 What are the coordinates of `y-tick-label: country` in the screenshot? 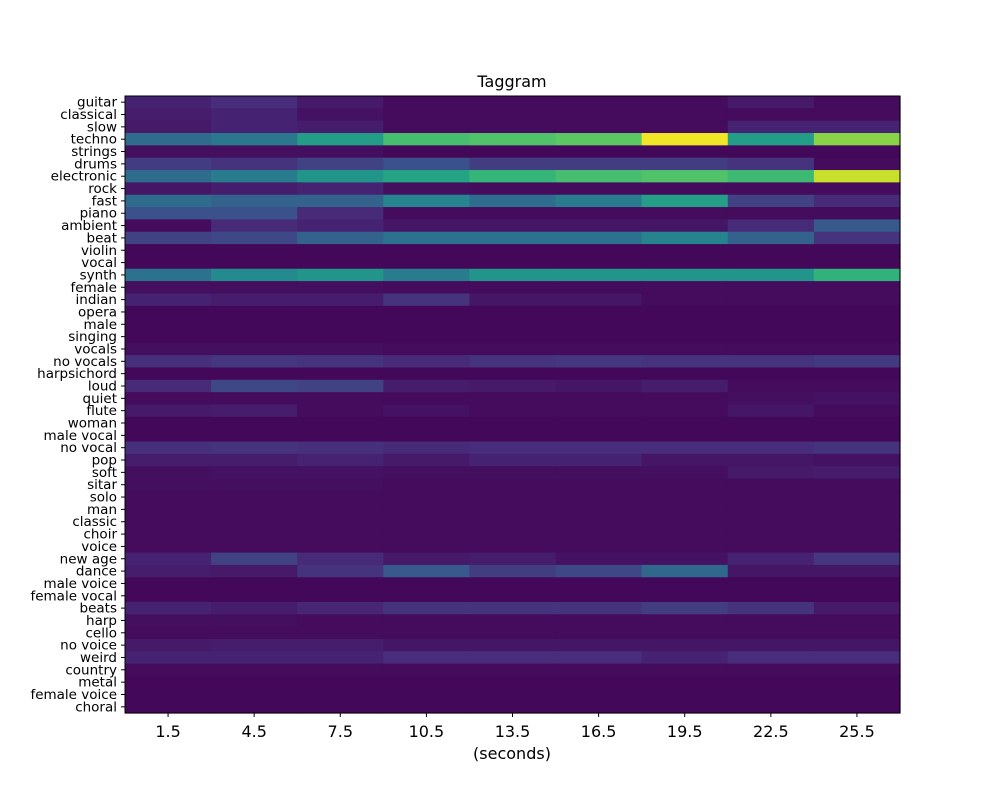 It's located at (91, 670).